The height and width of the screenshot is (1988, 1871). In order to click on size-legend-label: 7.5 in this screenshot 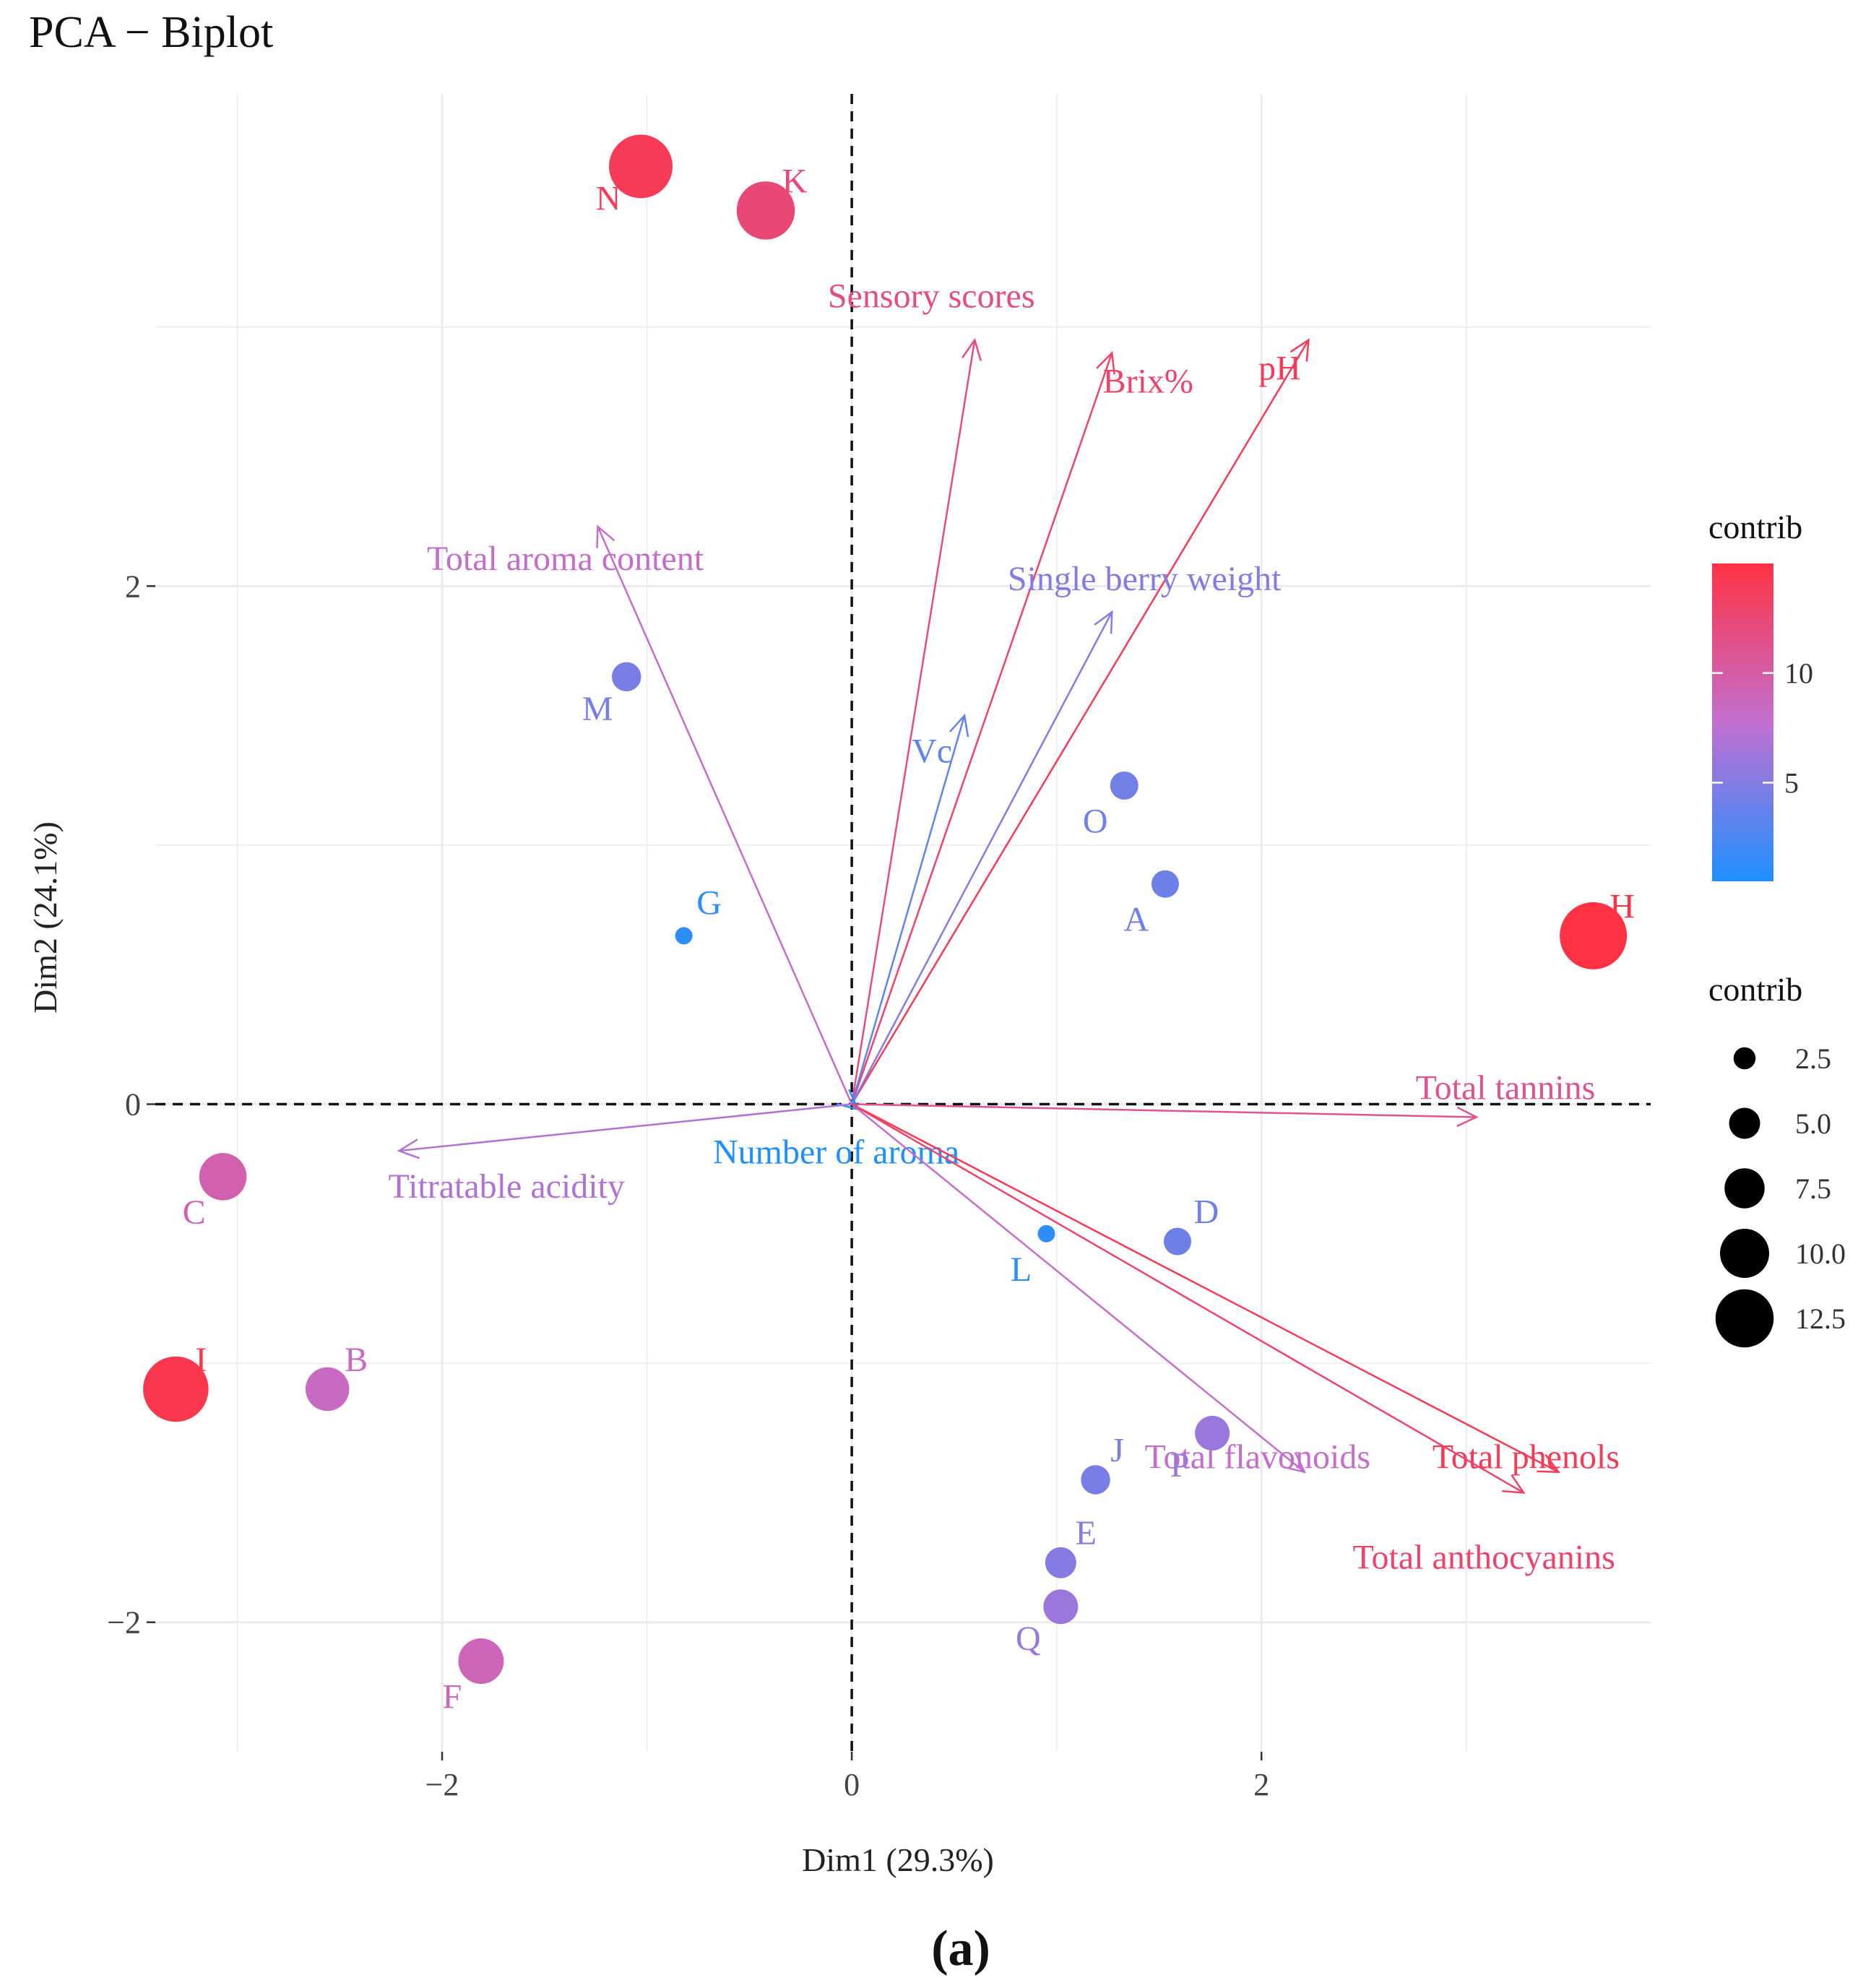, I will do `click(1813, 1188)`.